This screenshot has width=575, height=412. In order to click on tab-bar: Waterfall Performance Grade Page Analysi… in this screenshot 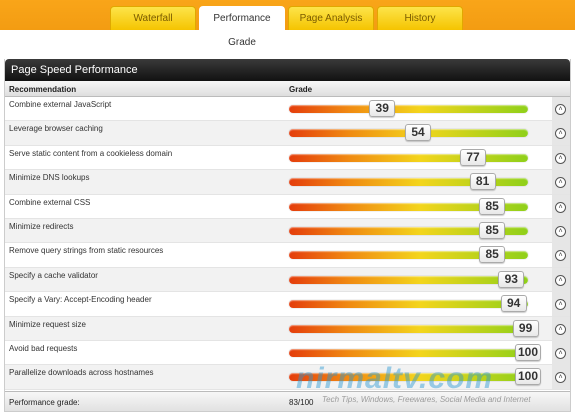, I will do `click(286, 27)`.